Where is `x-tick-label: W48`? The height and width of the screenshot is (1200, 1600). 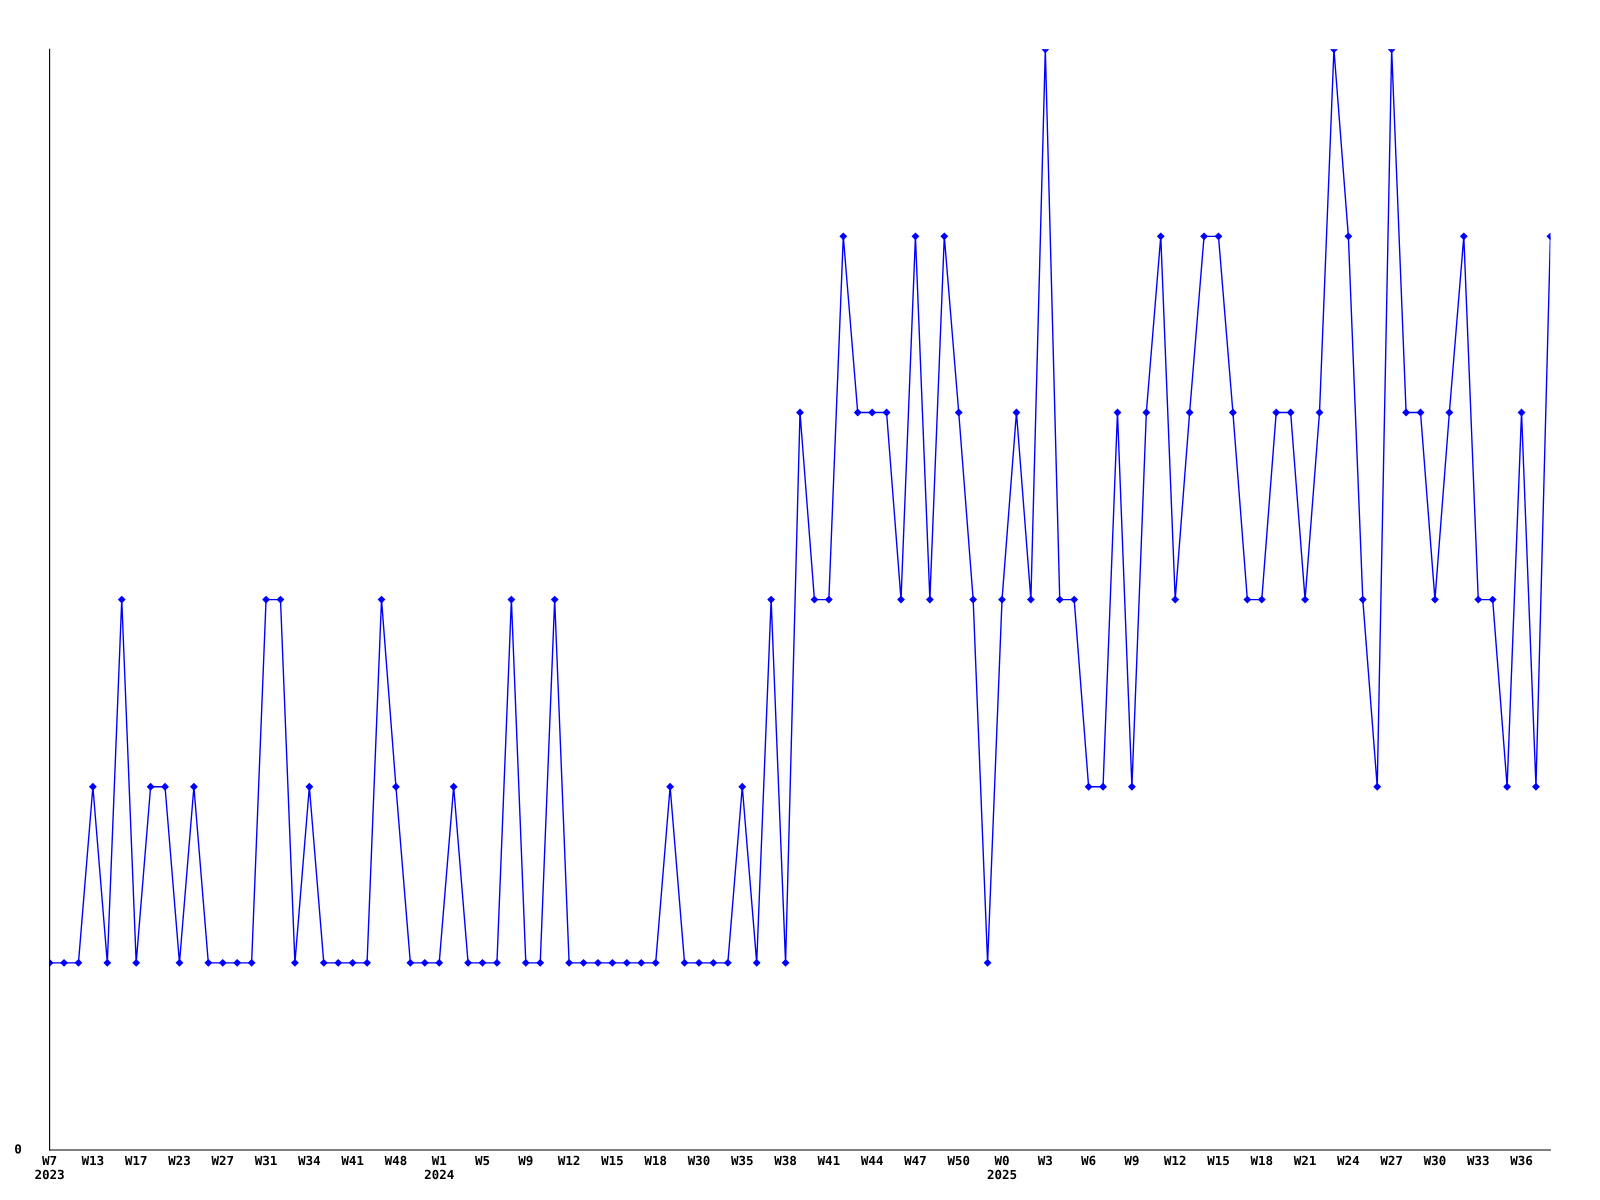 x-tick-label: W48 is located at coordinates (395, 1160).